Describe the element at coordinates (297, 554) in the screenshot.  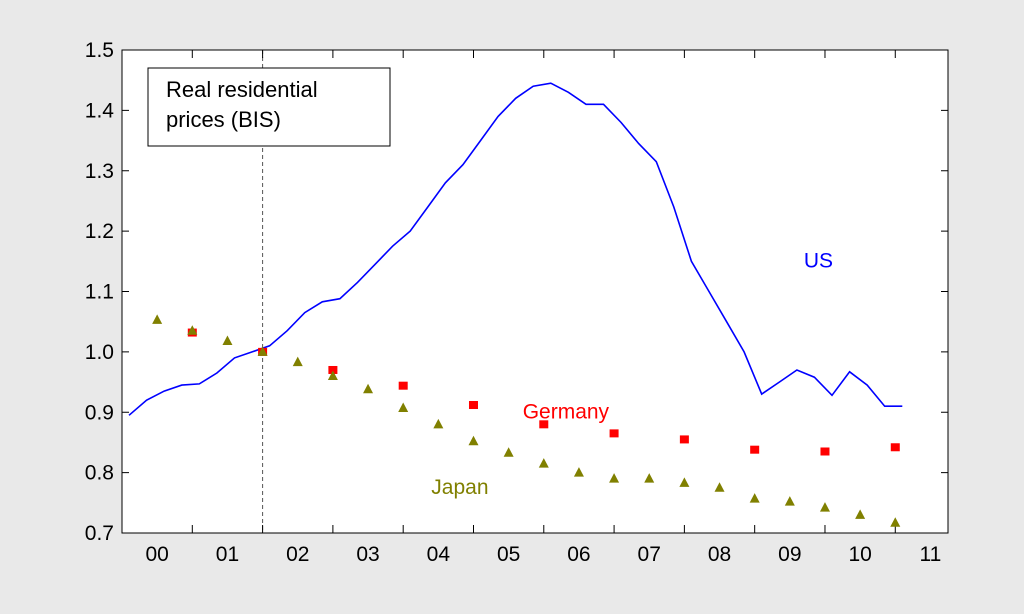
I see `x-tick-label: 02` at that location.